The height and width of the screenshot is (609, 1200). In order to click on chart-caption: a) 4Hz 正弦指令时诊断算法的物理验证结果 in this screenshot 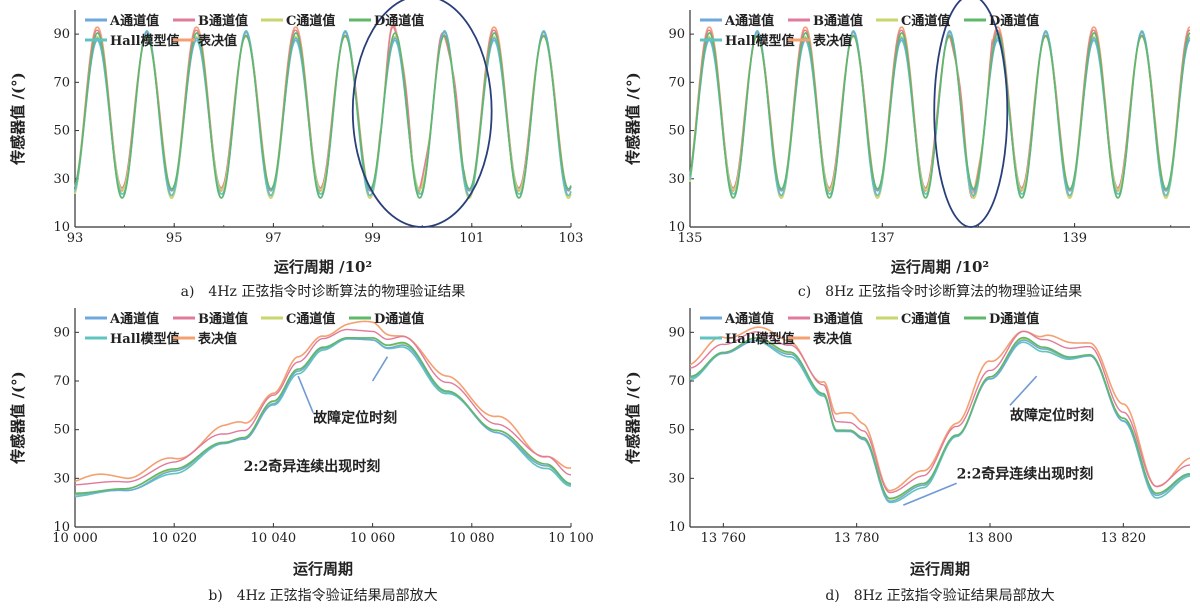, I will do `click(323, 292)`.